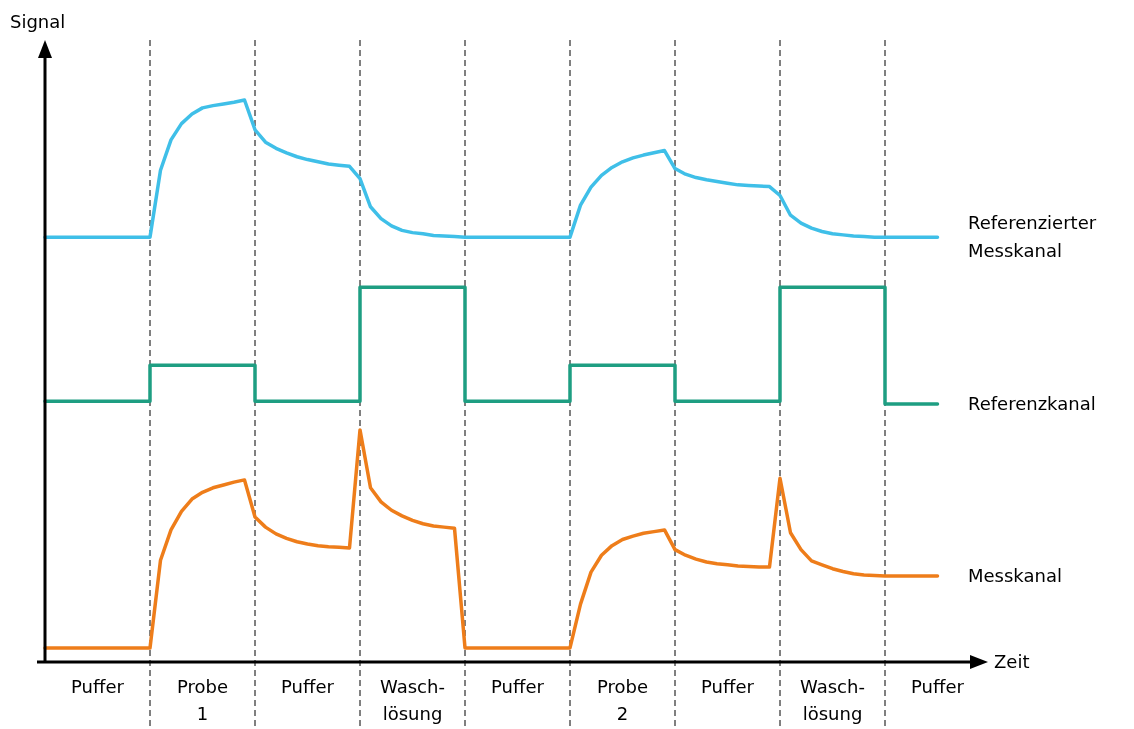 The image size is (1134, 729). What do you see at coordinates (1012, 661) in the screenshot?
I see `x-axis-title: Zeit` at bounding box center [1012, 661].